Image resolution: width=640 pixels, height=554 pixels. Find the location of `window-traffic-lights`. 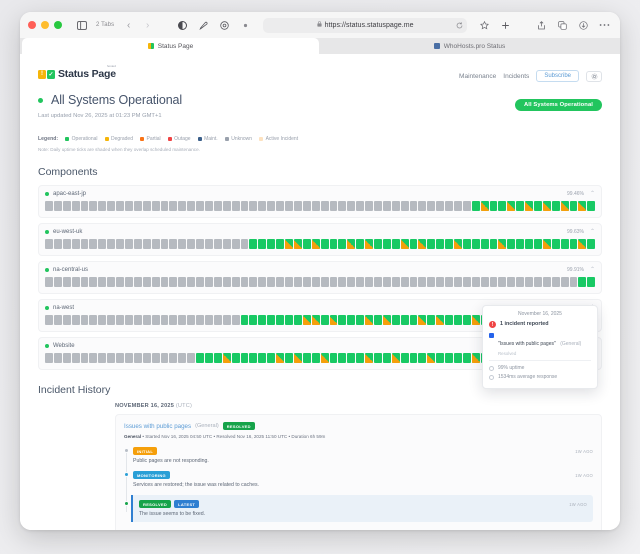

window-traffic-lights is located at coordinates (45, 25).